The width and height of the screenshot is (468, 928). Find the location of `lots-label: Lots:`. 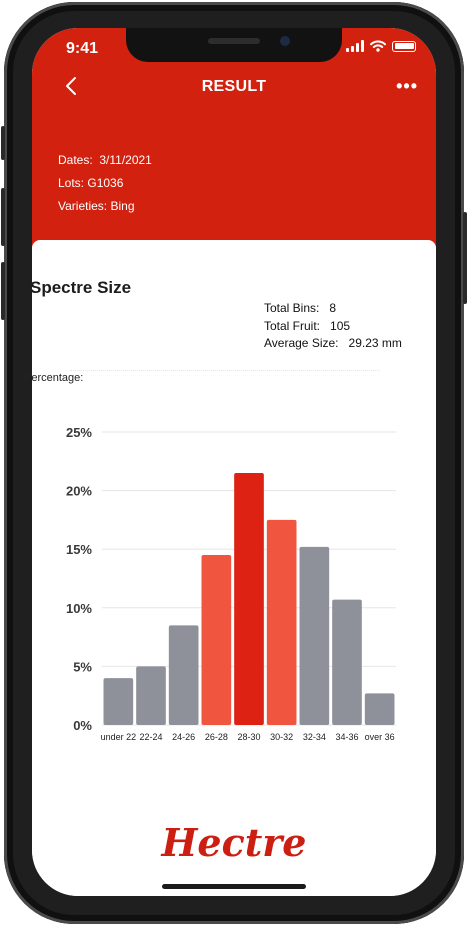

lots-label: Lots: is located at coordinates (71, 183).